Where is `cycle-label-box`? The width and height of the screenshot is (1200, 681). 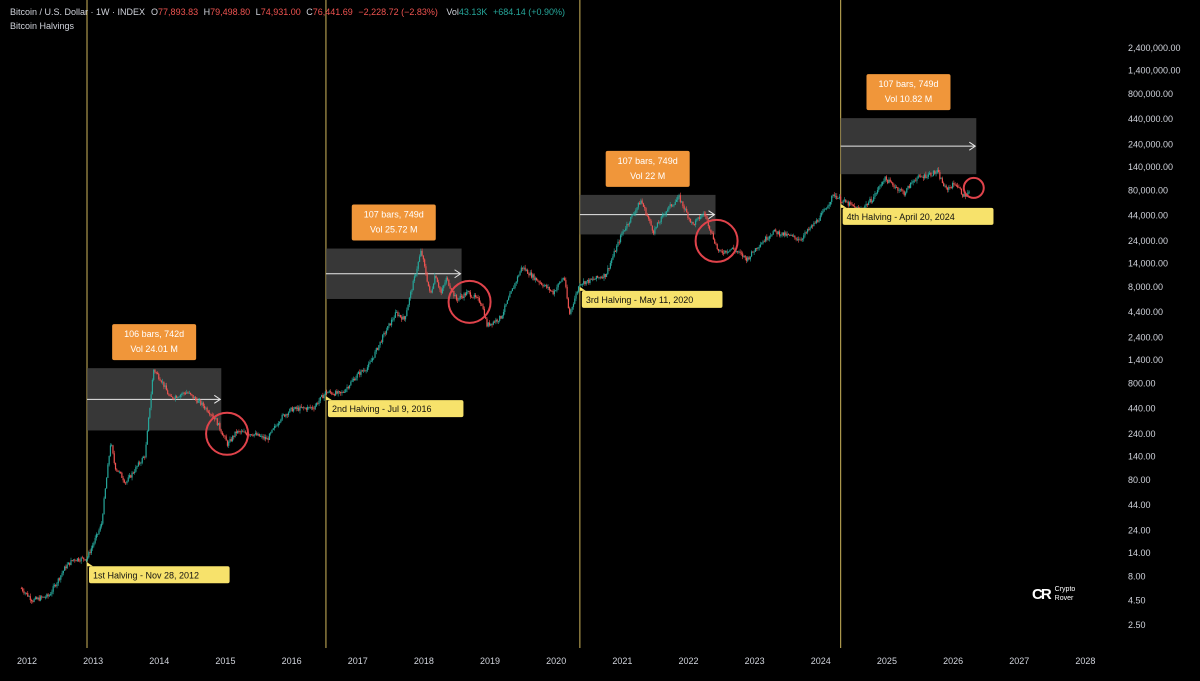
cycle-label-box is located at coordinates (154, 342).